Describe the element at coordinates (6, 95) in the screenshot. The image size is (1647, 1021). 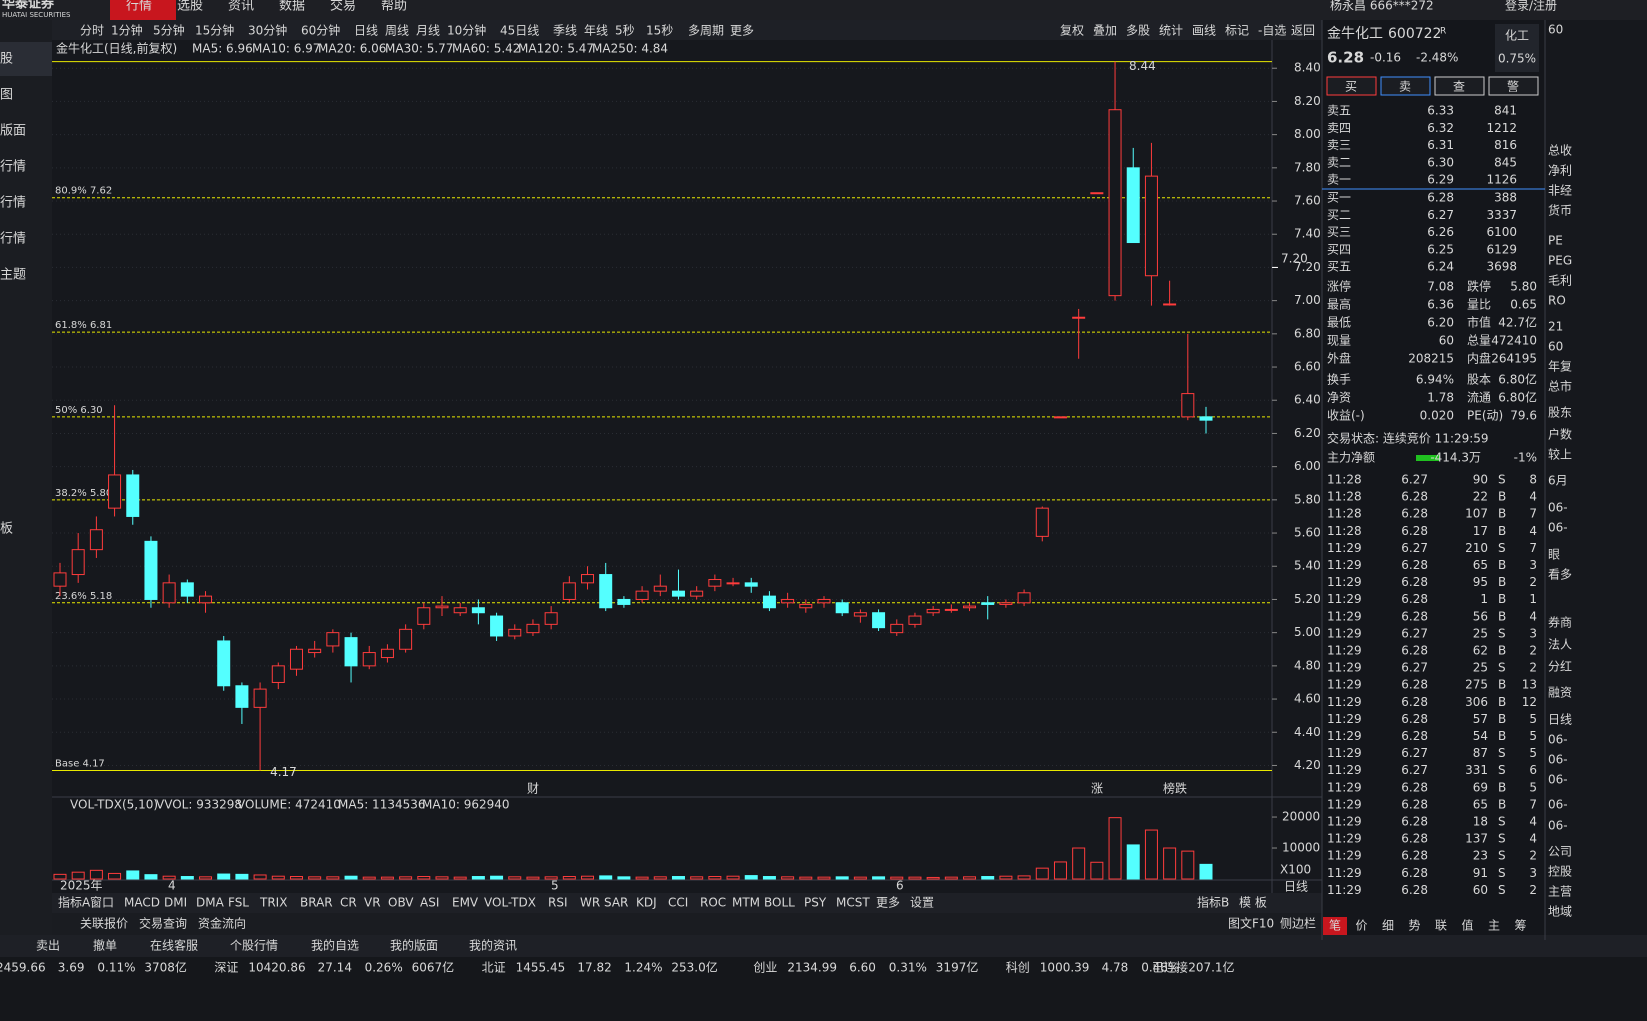
I see `sidebar-item: 图` at that location.